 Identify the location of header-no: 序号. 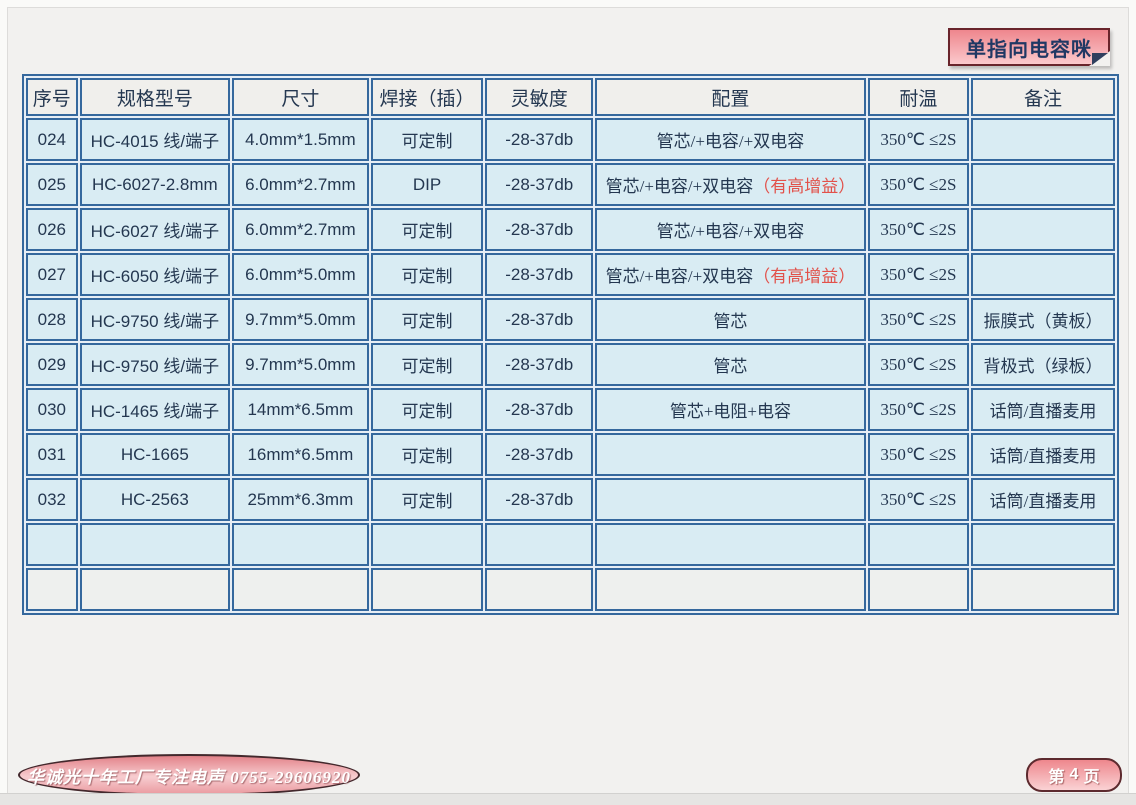
(52, 97).